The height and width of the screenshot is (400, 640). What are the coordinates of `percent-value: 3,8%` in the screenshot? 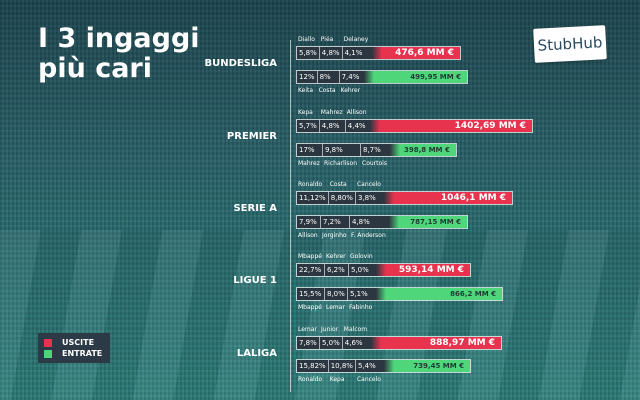 It's located at (366, 198).